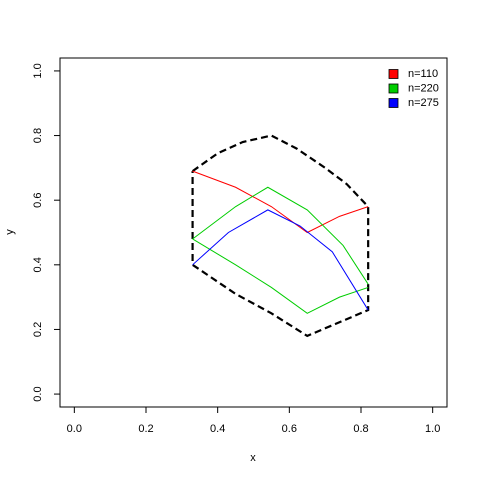  Describe the element at coordinates (38, 393) in the screenshot. I see `y-tick-label: 0.0` at that location.